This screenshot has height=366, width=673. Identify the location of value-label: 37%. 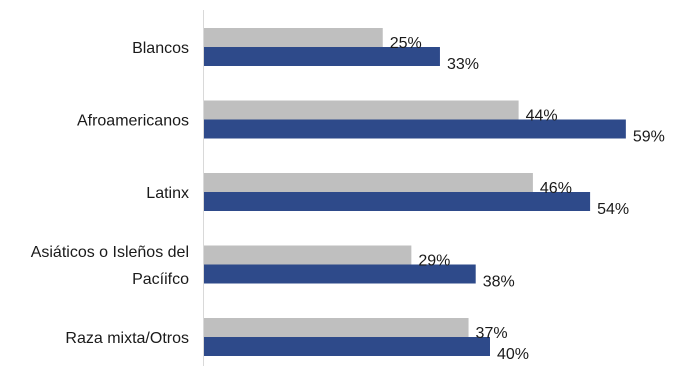
(492, 333).